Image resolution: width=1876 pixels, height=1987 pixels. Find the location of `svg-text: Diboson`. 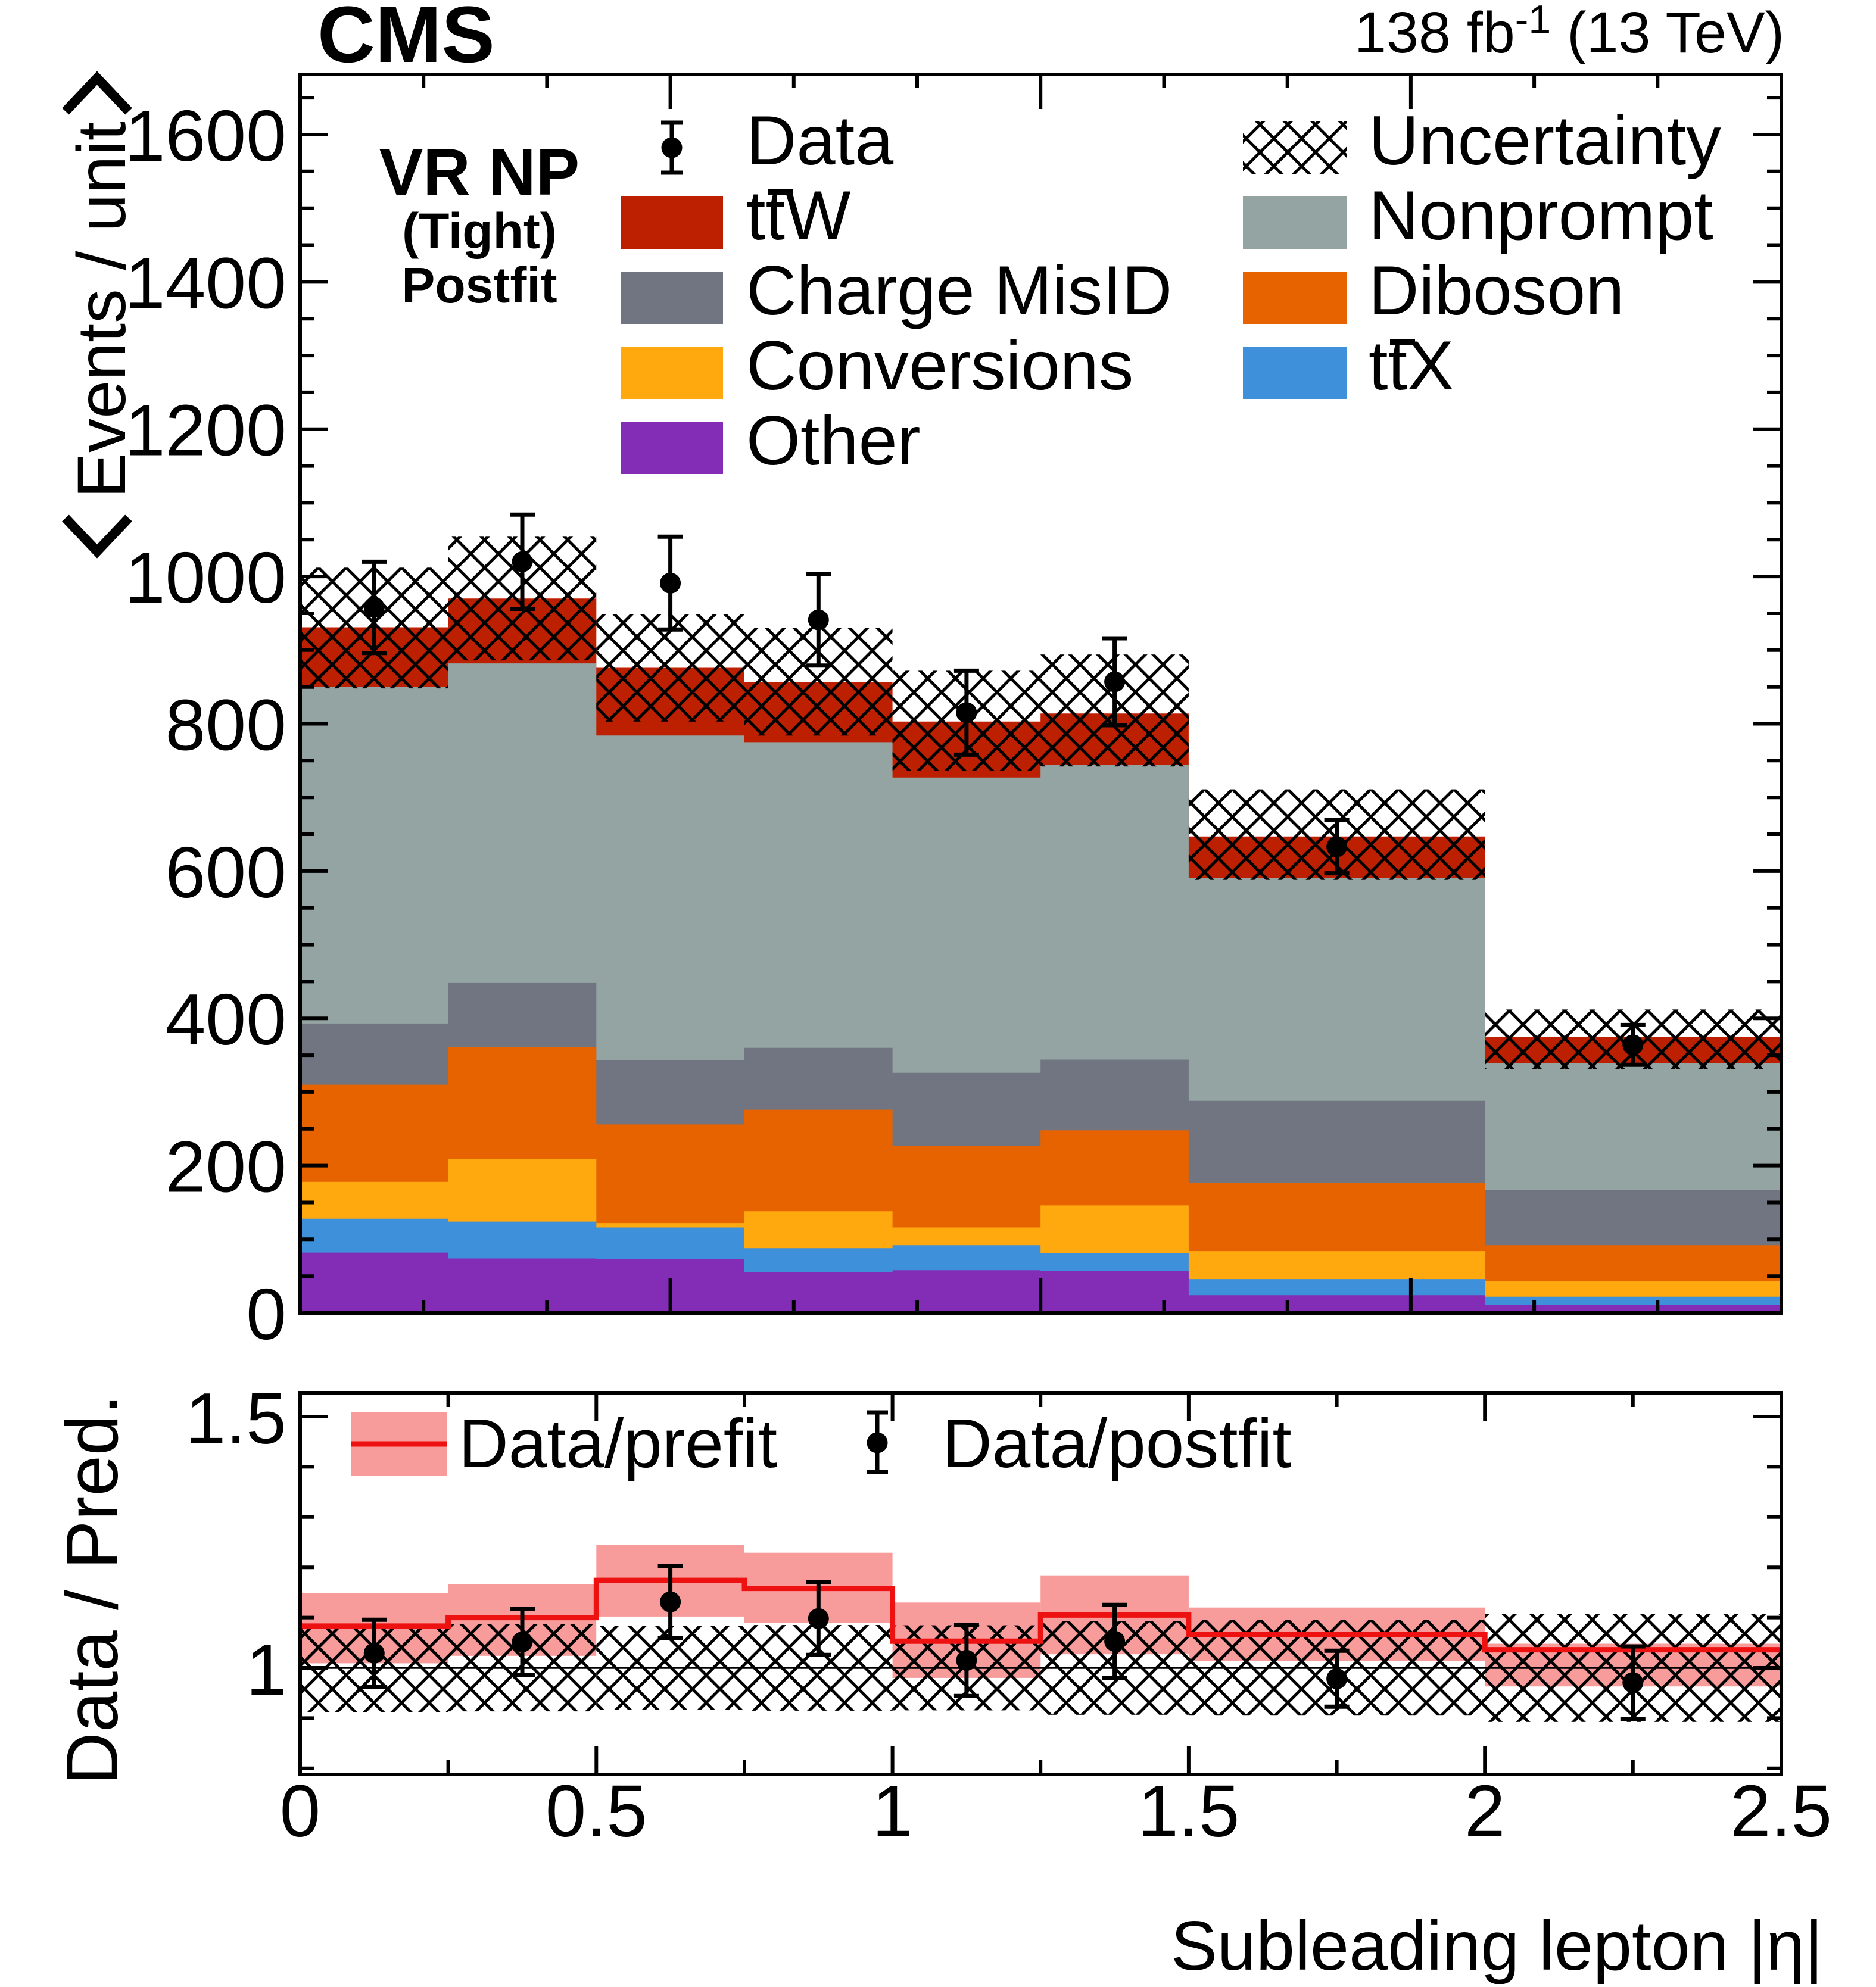

svg-text: Diboson is located at coordinates (1496, 290).